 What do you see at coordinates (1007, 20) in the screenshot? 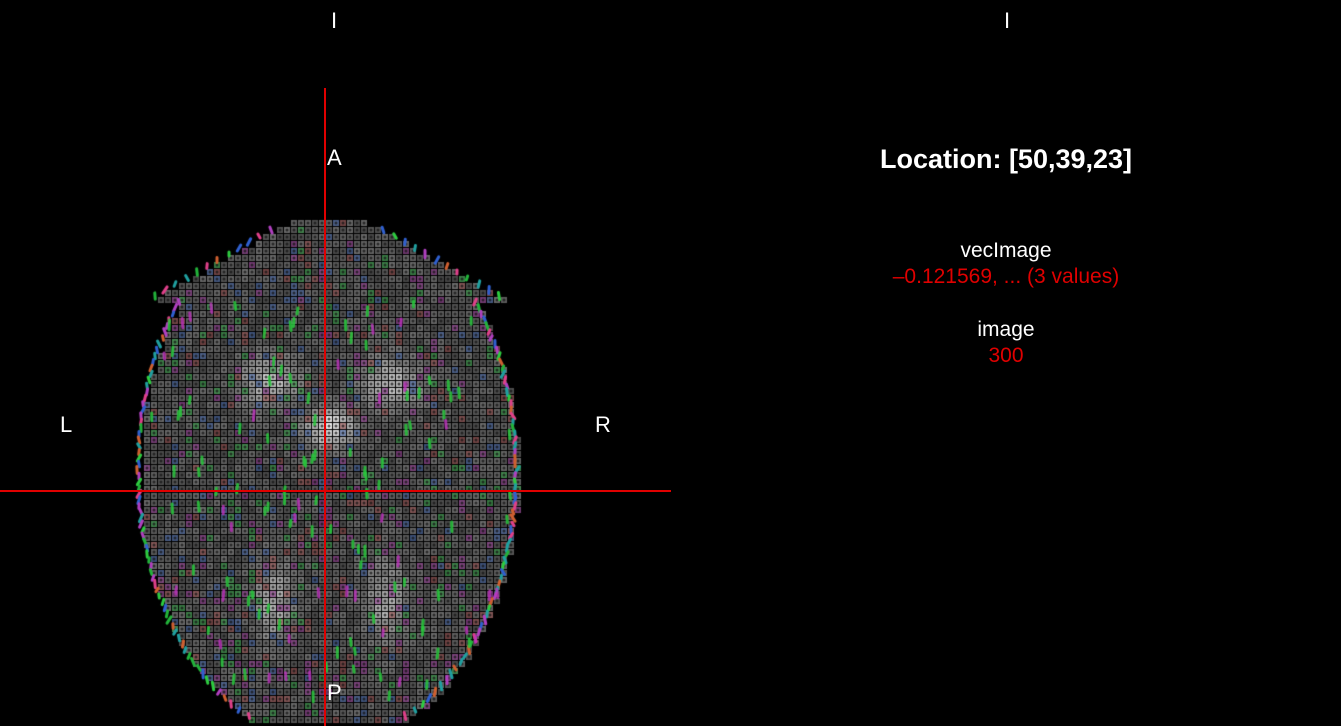
I see `orientation-label-top-info: I` at bounding box center [1007, 20].